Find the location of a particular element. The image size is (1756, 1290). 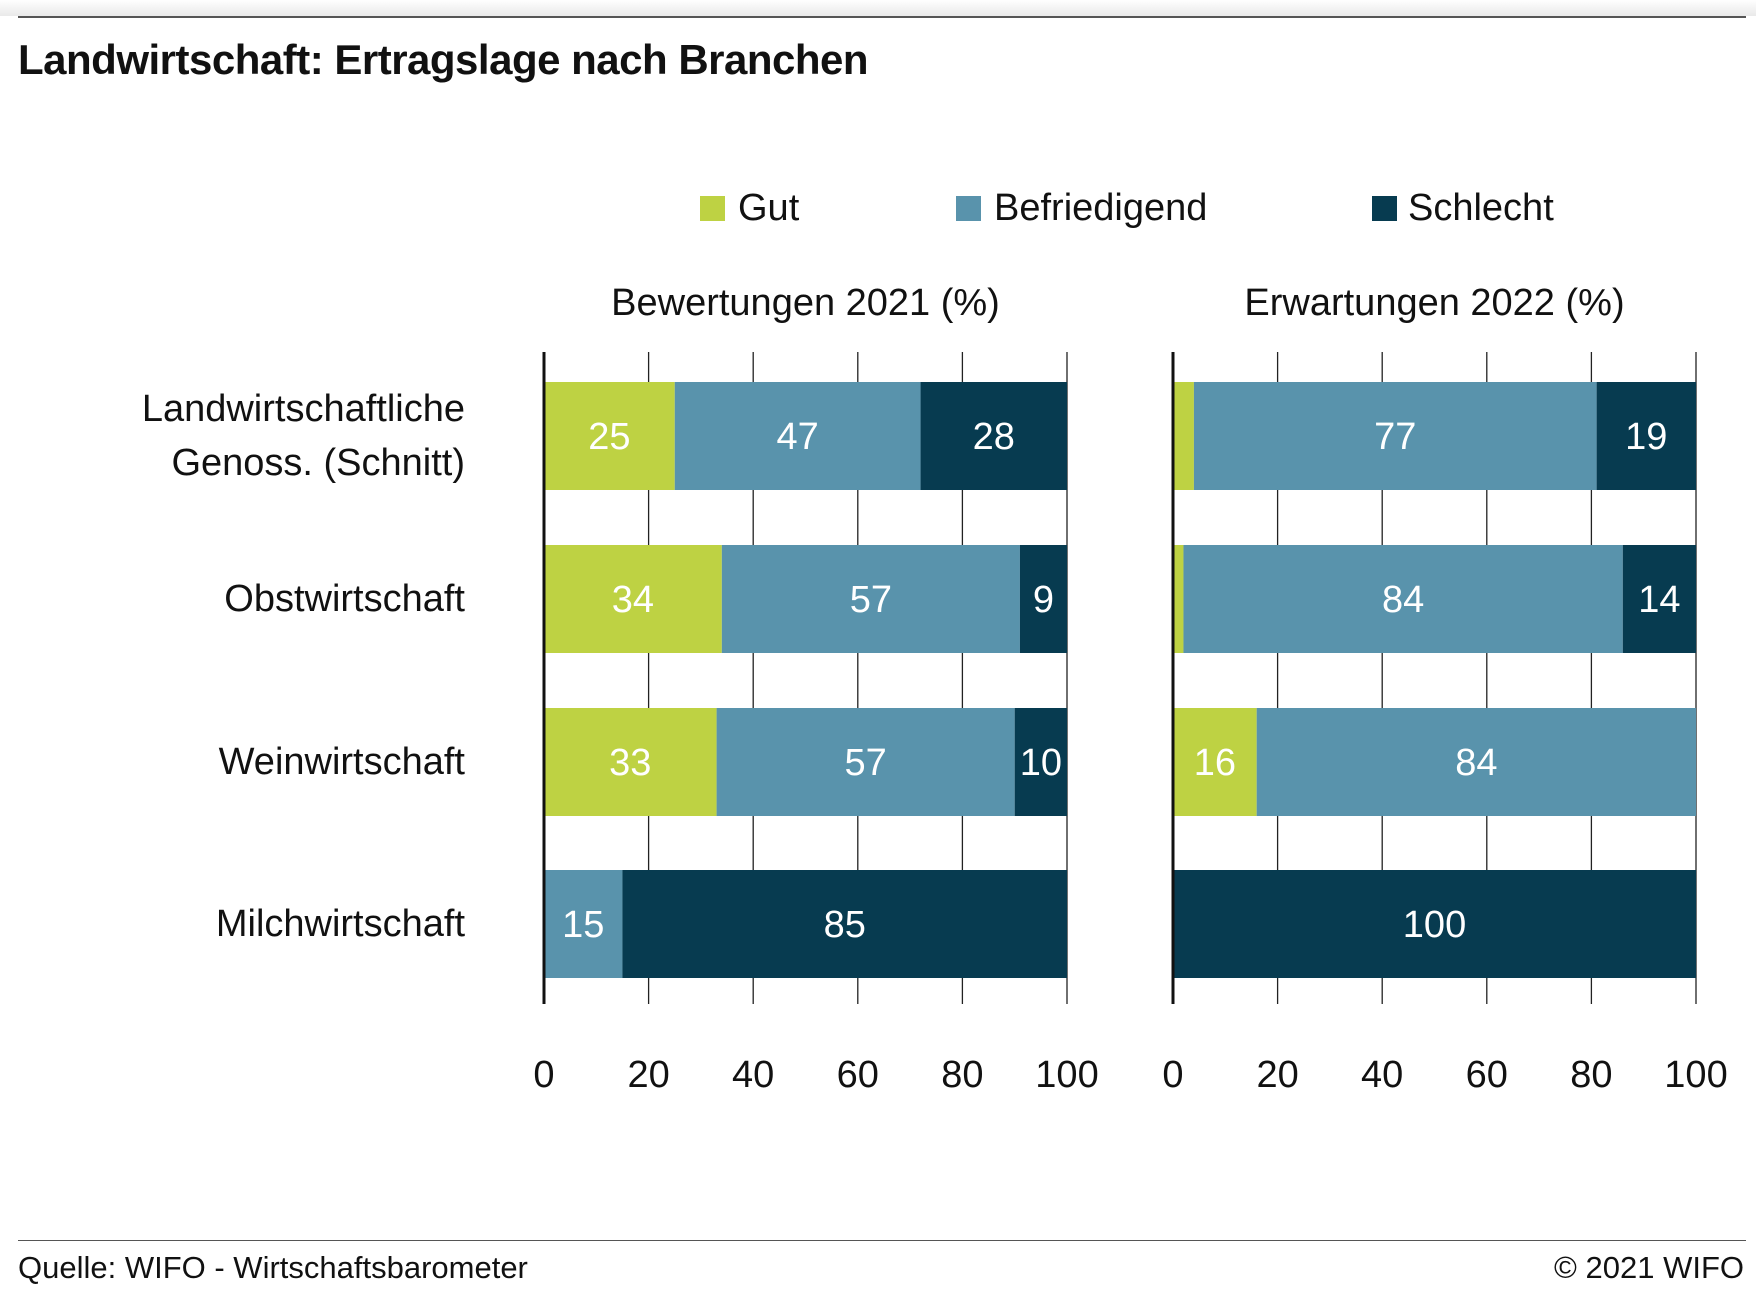

copyright-note: © 2021 WIFO is located at coordinates (1649, 1267).